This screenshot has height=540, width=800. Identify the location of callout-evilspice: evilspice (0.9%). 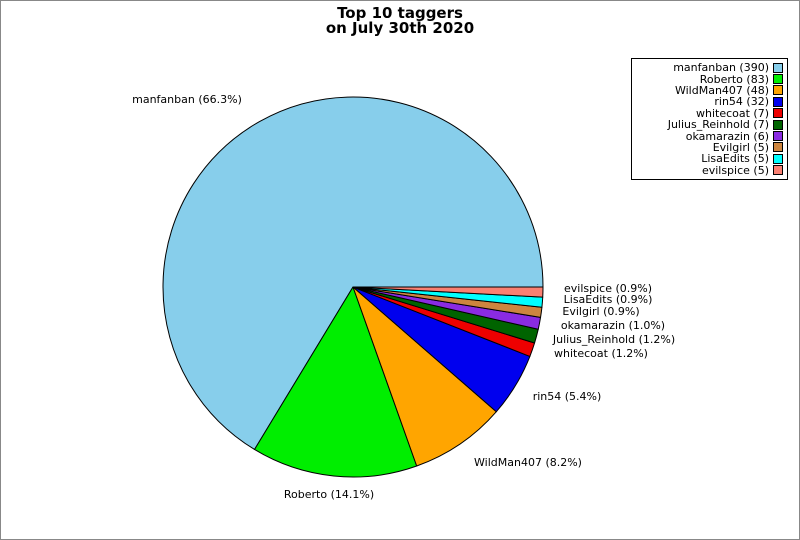
(608, 288).